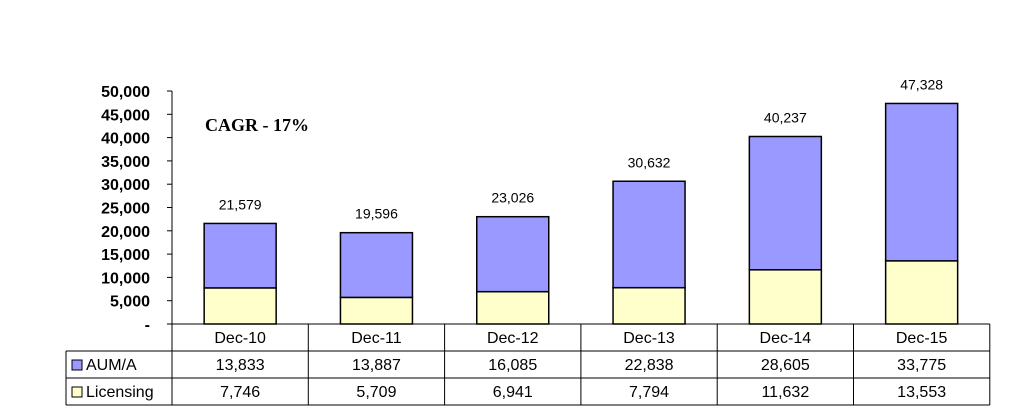 The image size is (1015, 406). Describe the element at coordinates (649, 162) in the screenshot. I see `total-label: 30,632` at that location.